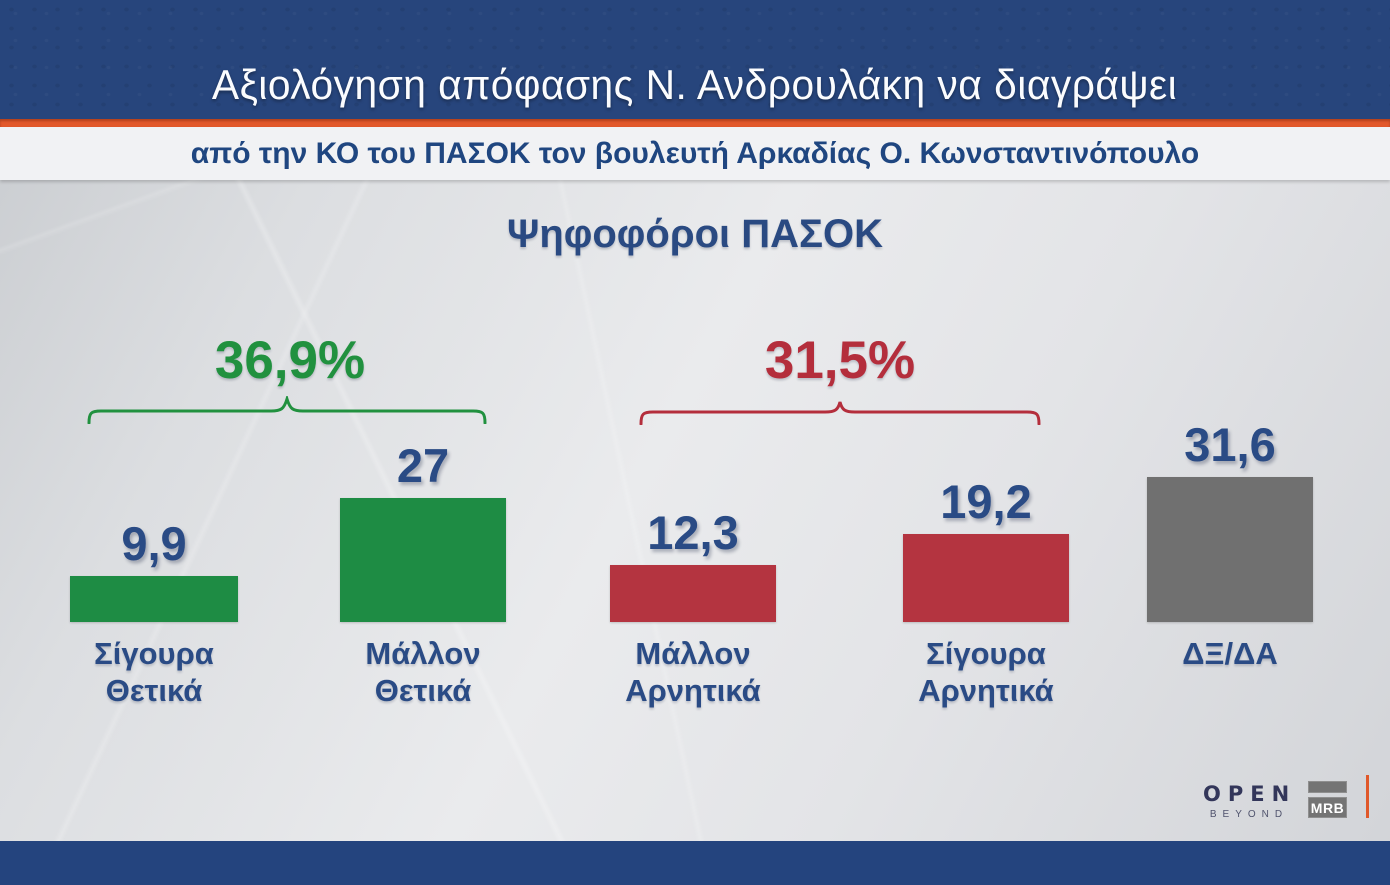 The width and height of the screenshot is (1390, 885). I want to click on brace-negative-path, so click(840, 413).